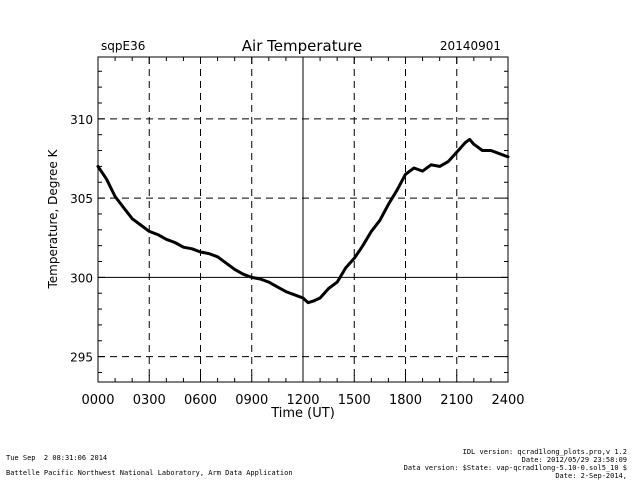 The height and width of the screenshot is (480, 640). Describe the element at coordinates (302, 413) in the screenshot. I see `x-axis-title: Time (UT)` at that location.